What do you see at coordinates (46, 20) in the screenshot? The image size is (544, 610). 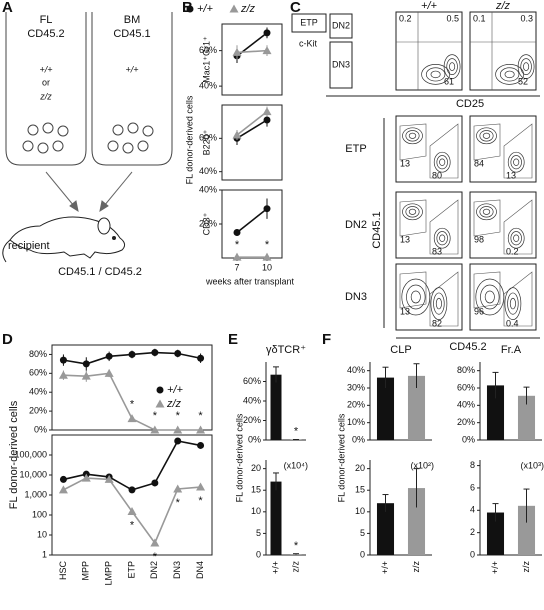 I see `donor-source: FL` at bounding box center [46, 20].